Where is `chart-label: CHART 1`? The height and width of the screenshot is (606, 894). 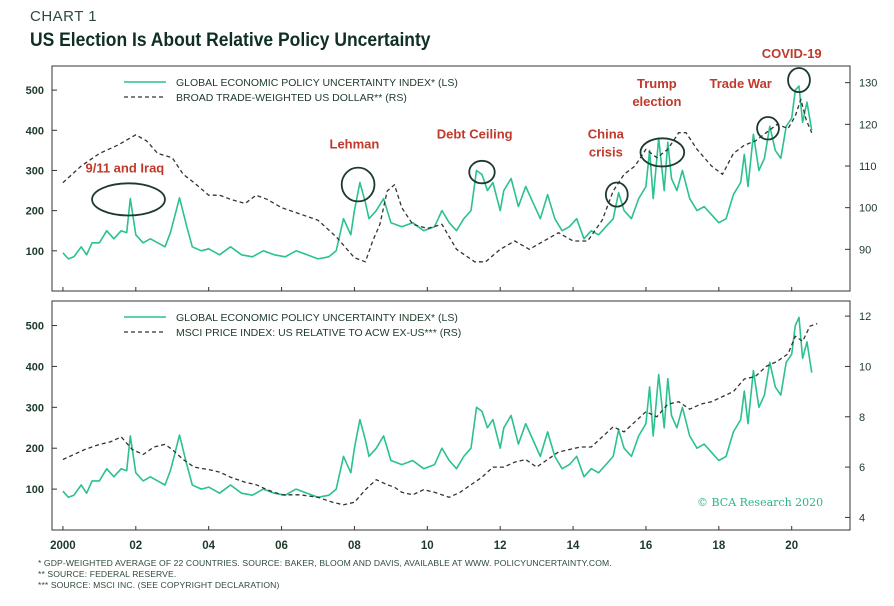 chart-label: CHART 1 is located at coordinates (64, 16).